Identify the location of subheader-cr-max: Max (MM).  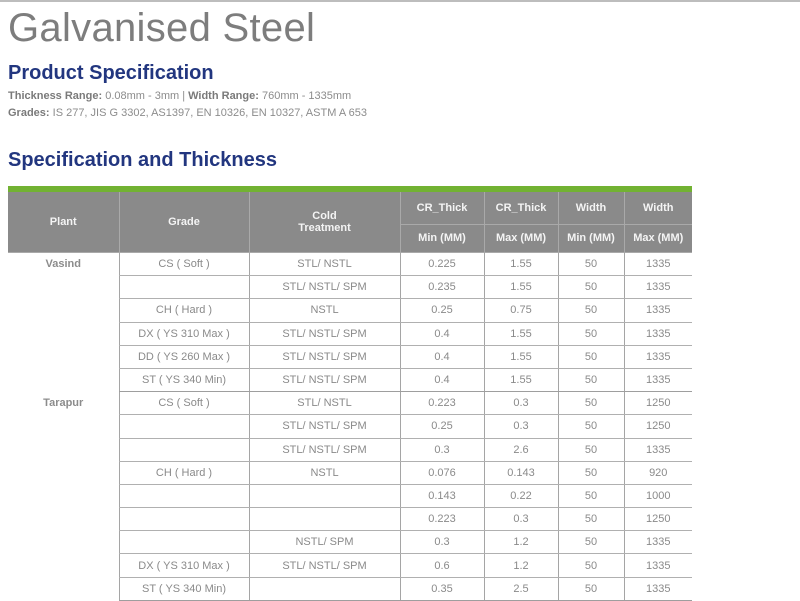
(520, 239).